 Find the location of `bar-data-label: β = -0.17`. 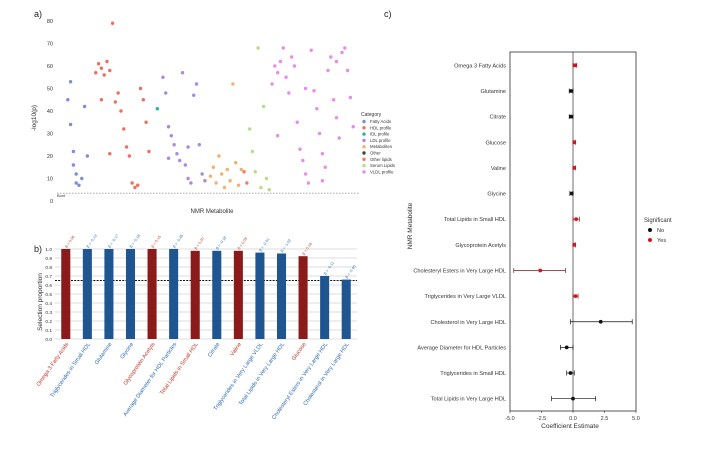

bar-data-label: β = -0.17 is located at coordinates (113, 241).